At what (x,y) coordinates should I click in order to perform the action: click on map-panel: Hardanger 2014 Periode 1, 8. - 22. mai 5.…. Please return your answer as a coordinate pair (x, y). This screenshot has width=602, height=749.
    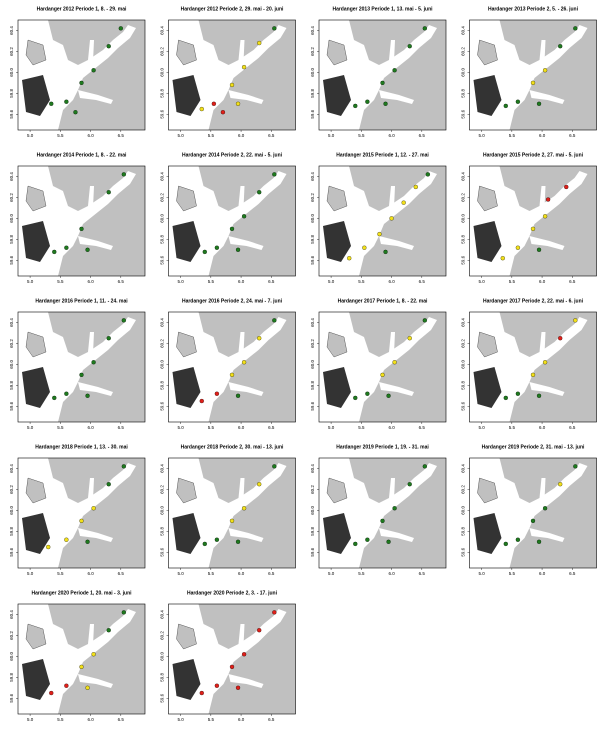
    Looking at the image, I should click on (77, 218).